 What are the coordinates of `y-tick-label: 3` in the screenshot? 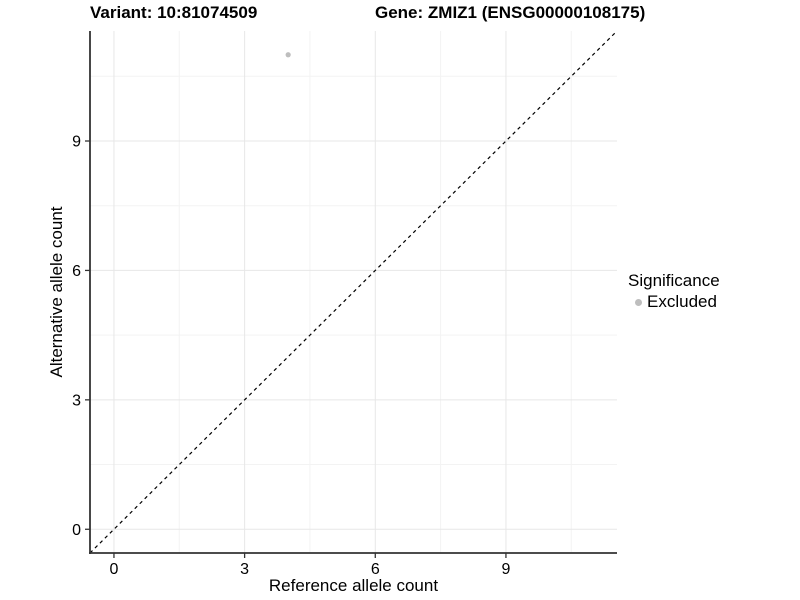 It's located at (76, 400).